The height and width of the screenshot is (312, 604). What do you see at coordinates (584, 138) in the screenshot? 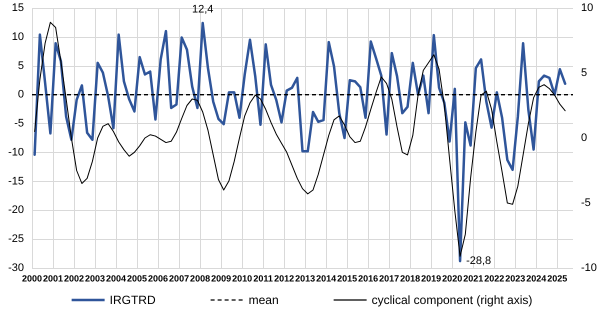
I see `y2-tick-label: 0` at bounding box center [584, 138].